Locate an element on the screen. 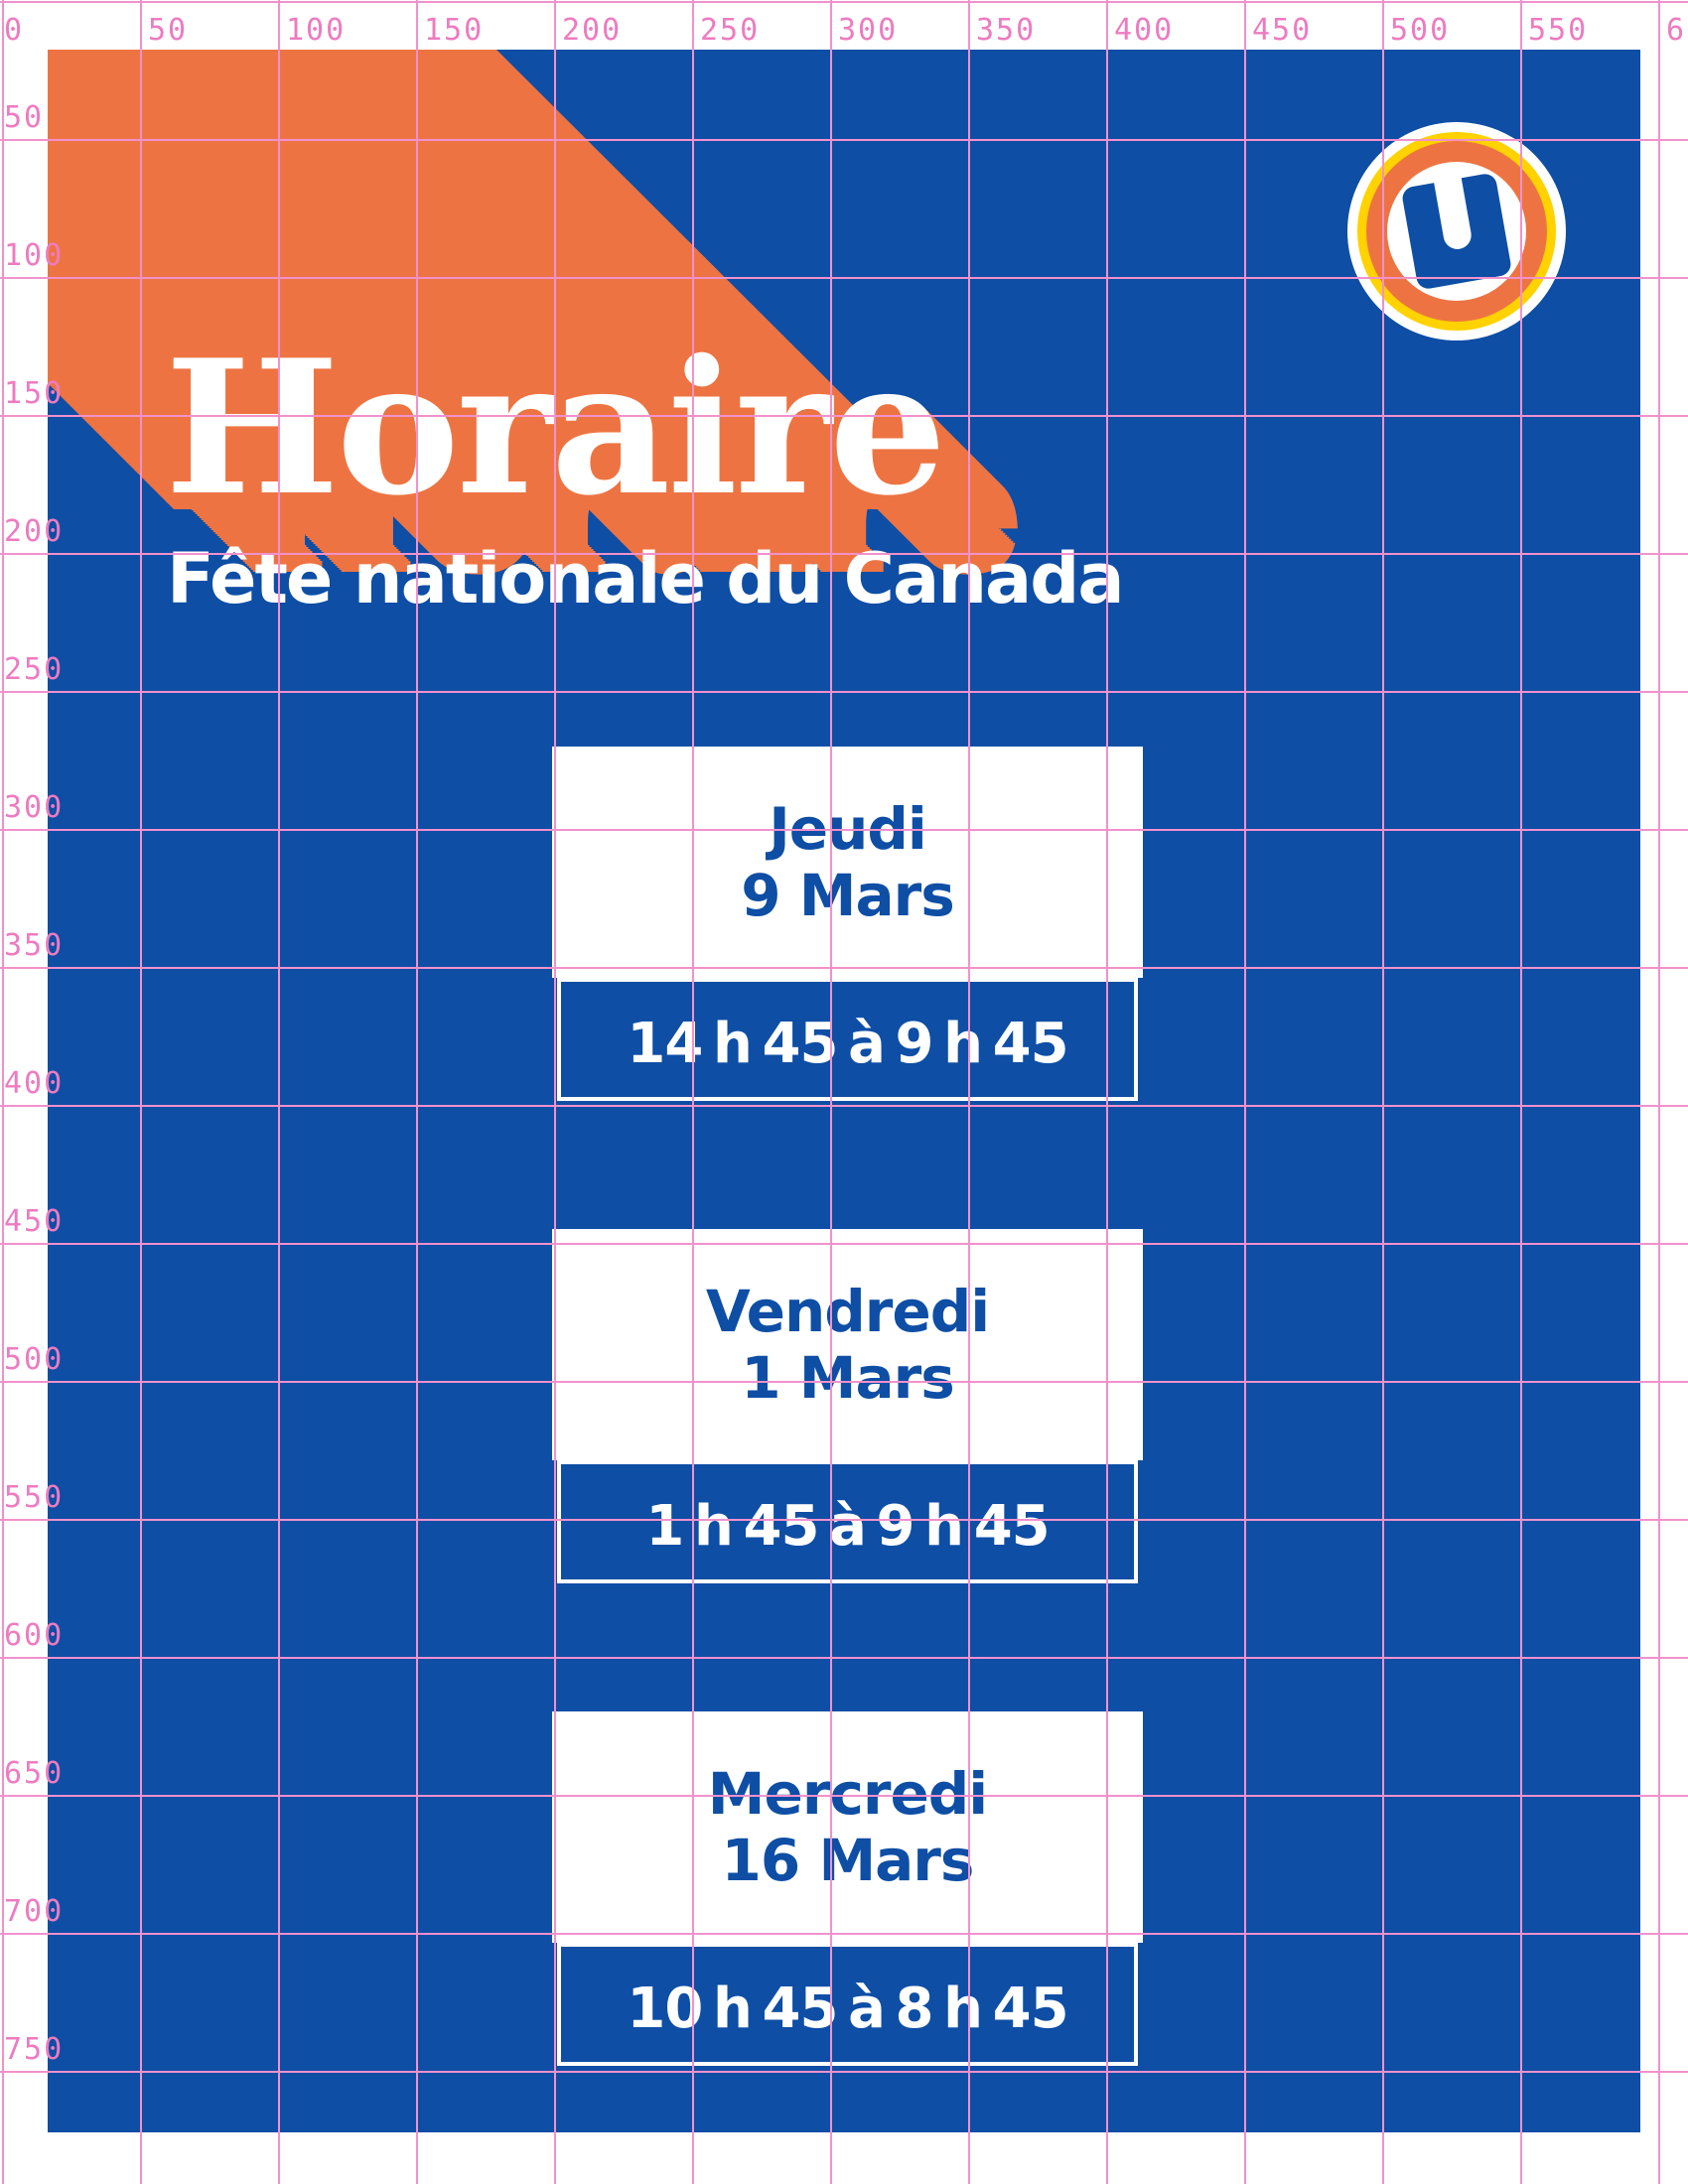  date-label: 16 Mars is located at coordinates (848, 1860).